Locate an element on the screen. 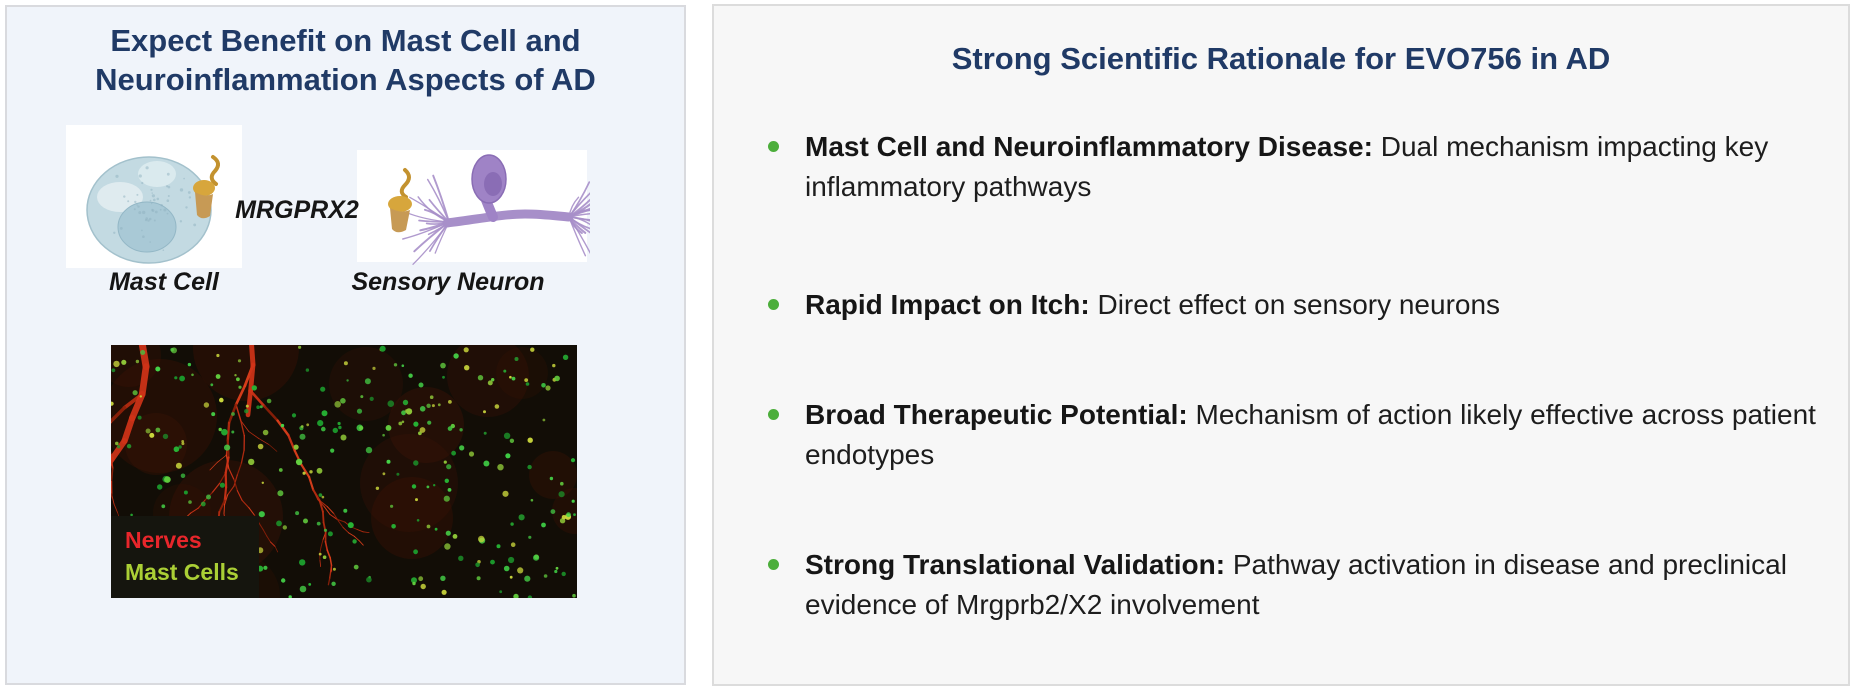 Image resolution: width=1854 pixels, height=692 pixels. bullet-lead: Mast Cell and Neuroinflammatory Disease: is located at coordinates (1089, 146).